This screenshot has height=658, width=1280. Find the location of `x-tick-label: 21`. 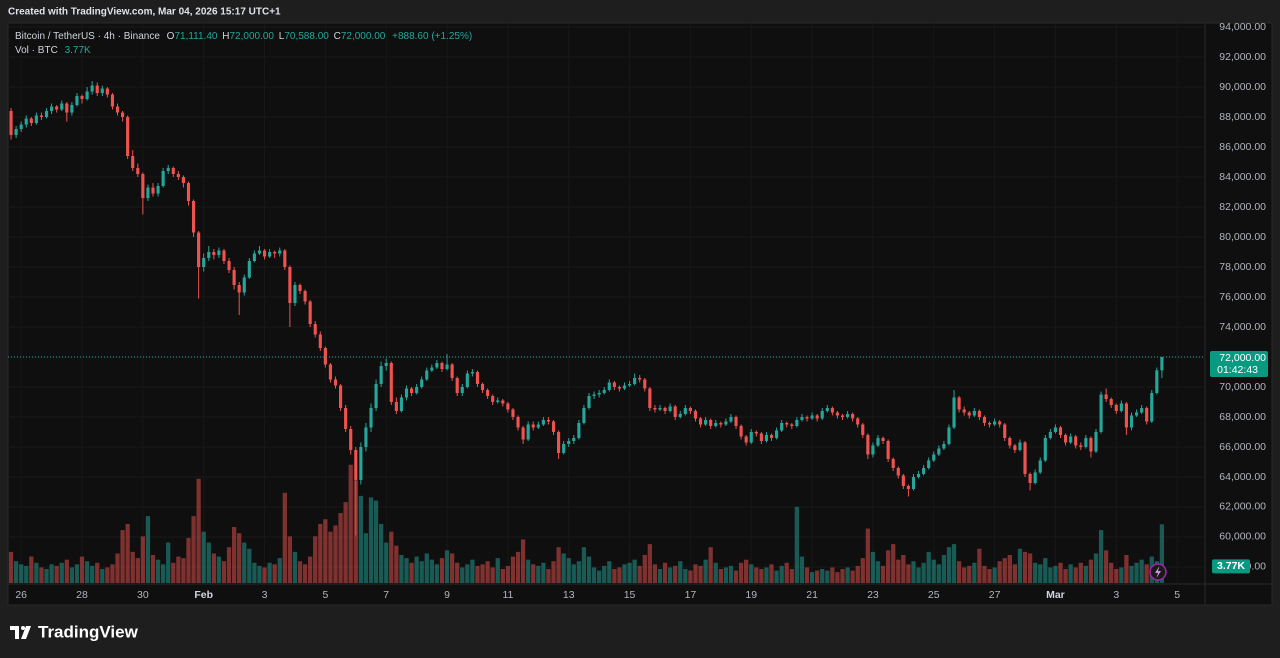

x-tick-label: 21 is located at coordinates (812, 595).